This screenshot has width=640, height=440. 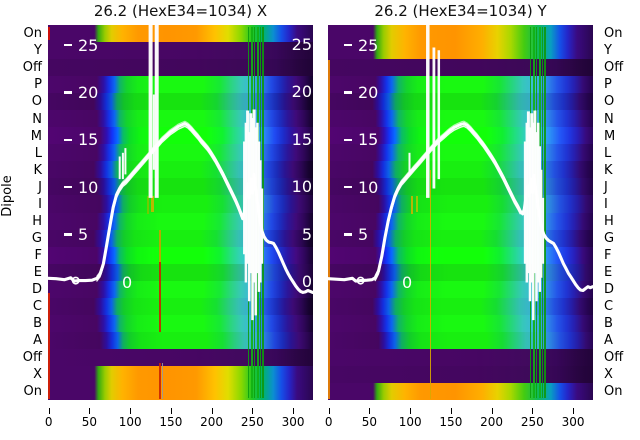 What do you see at coordinates (180, 11) in the screenshot?
I see `left-panel-title: 26.2 (HexE34=1034) X` at bounding box center [180, 11].